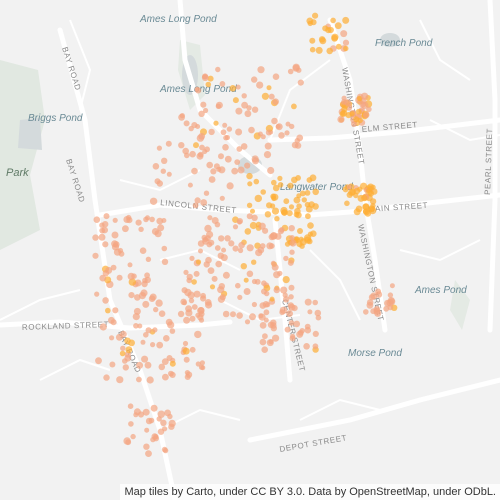 This screenshot has width=500, height=500. Describe the element at coordinates (55, 118) in the screenshot. I see `label-briggs-pond: Briggs Pond` at that location.